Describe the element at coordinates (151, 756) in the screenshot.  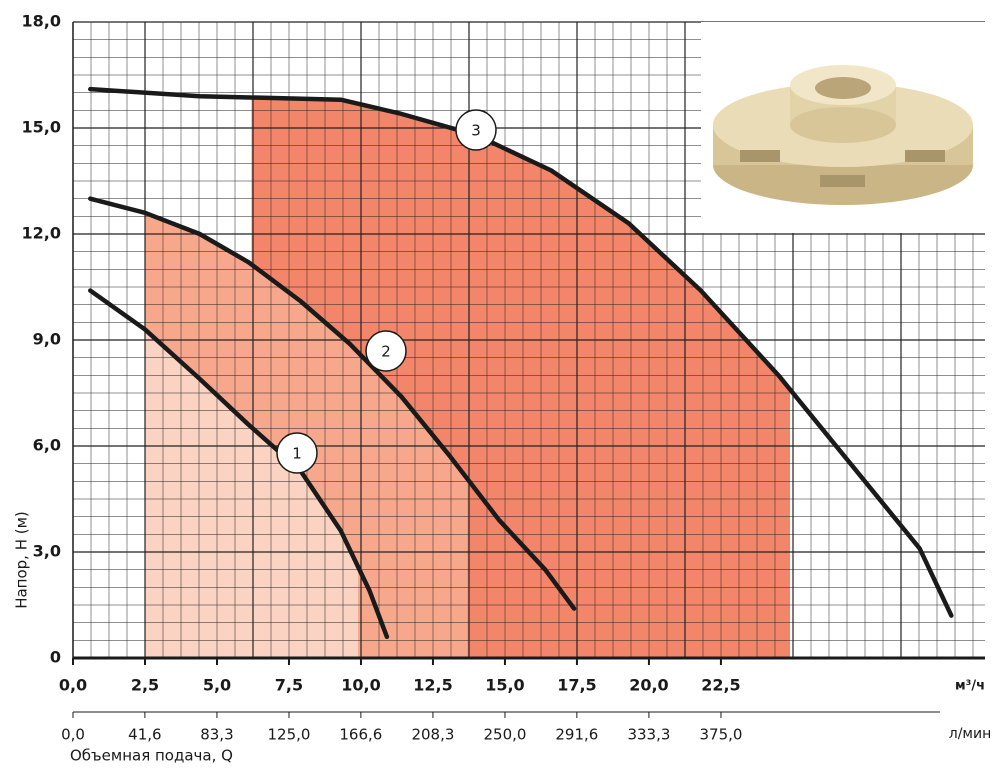
I see `x-axis-label: Объемная подача, Q` at that location.